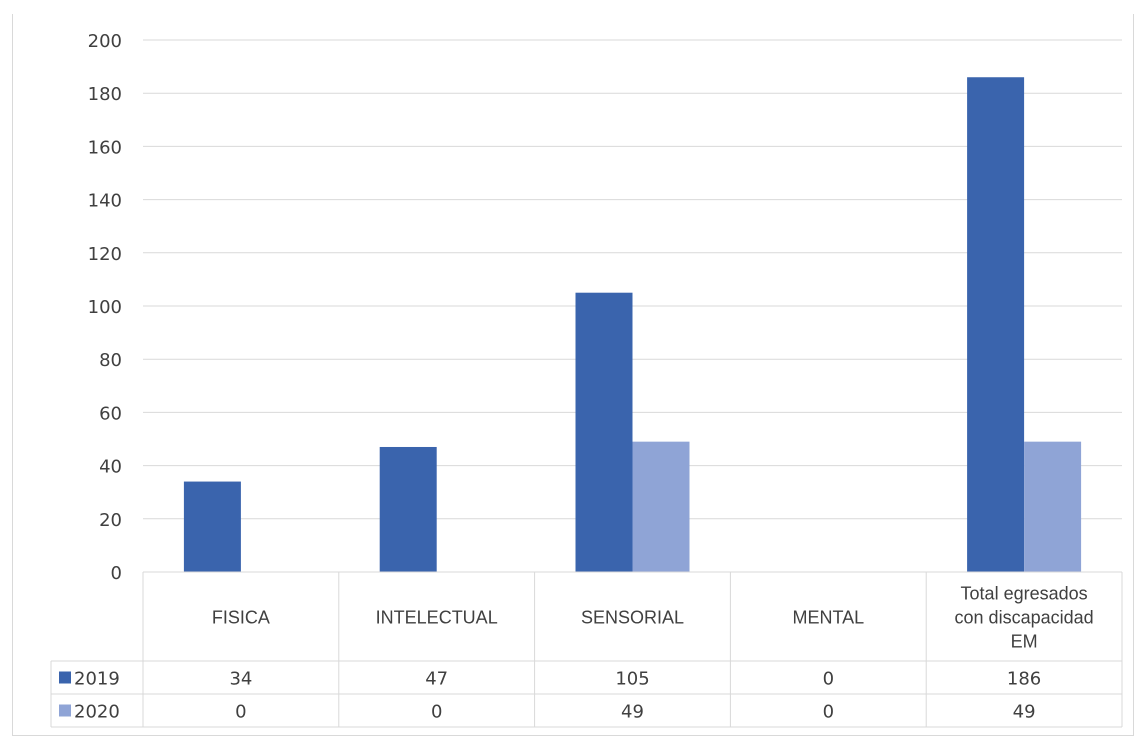 The image size is (1141, 740). What do you see at coordinates (110, 520) in the screenshot?
I see `y-tick-label: 20` at bounding box center [110, 520].